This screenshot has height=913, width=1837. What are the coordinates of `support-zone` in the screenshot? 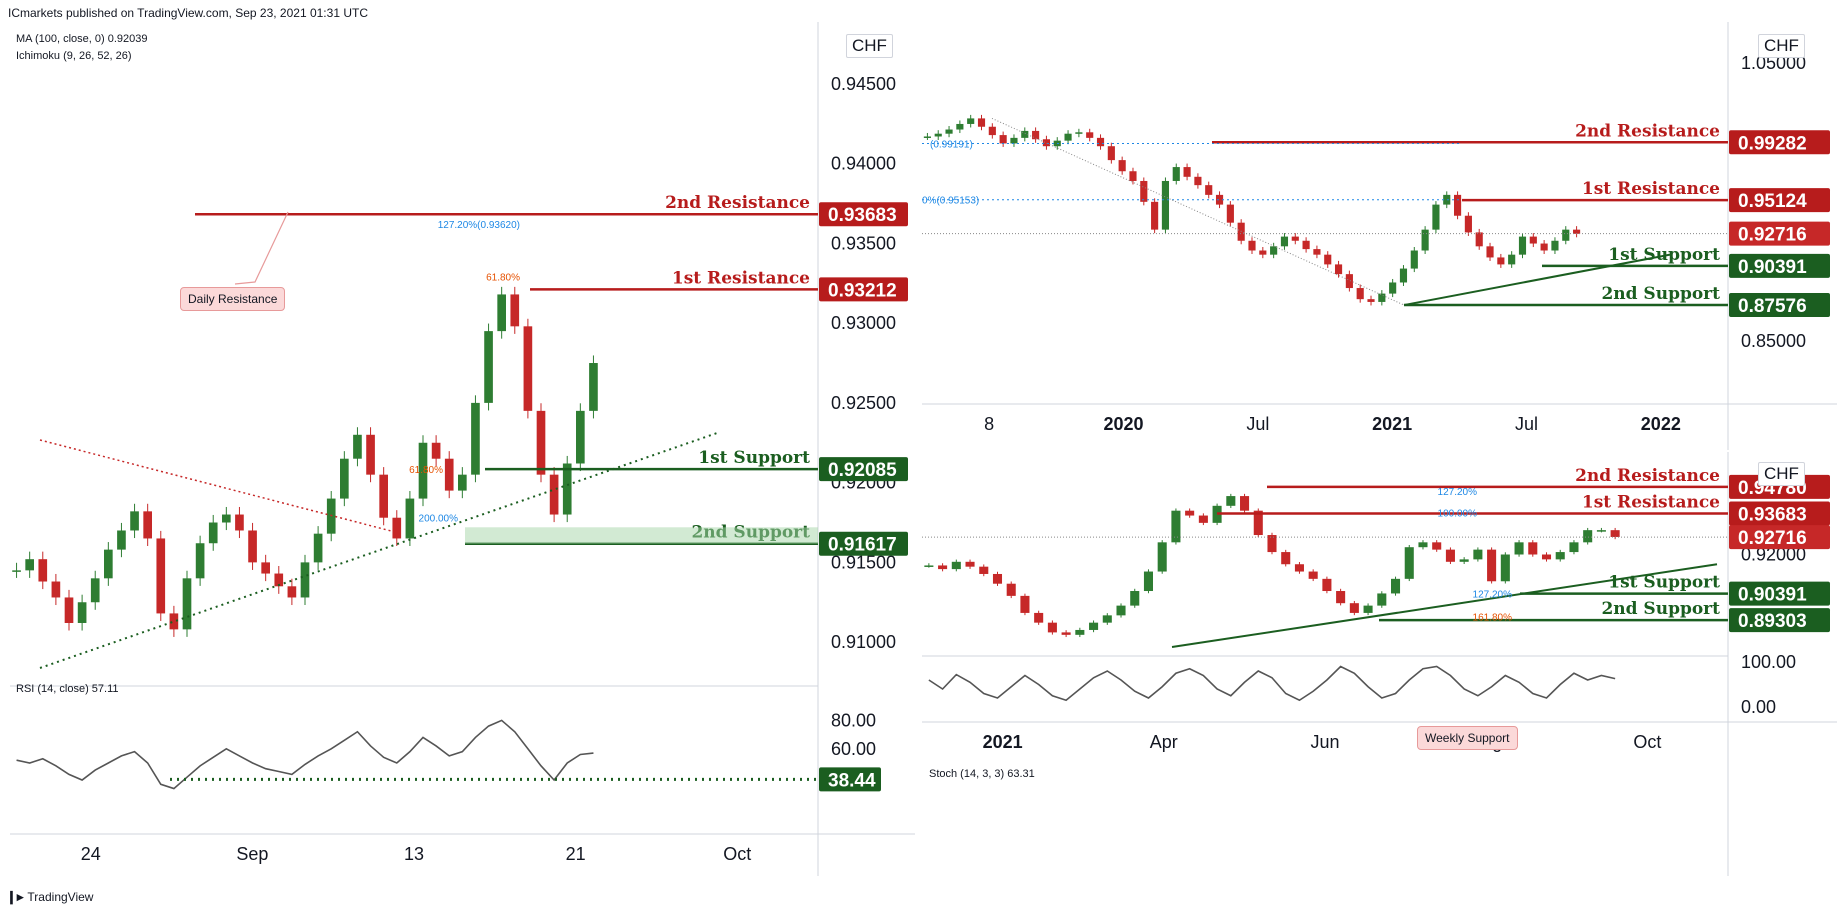 It's located at (641, 535).